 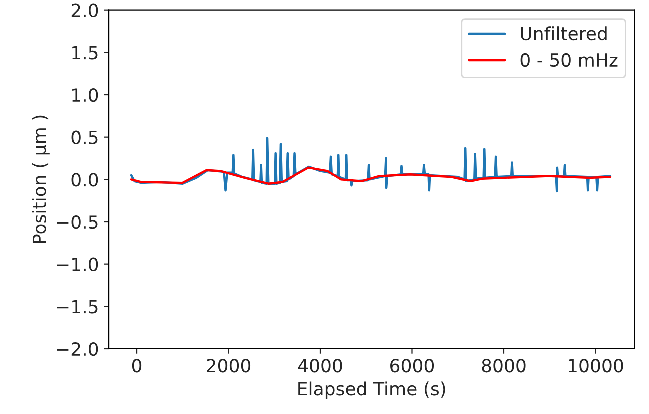 What do you see at coordinates (77, 349) in the screenshot?
I see `y-tick-label: −2.0` at bounding box center [77, 349].